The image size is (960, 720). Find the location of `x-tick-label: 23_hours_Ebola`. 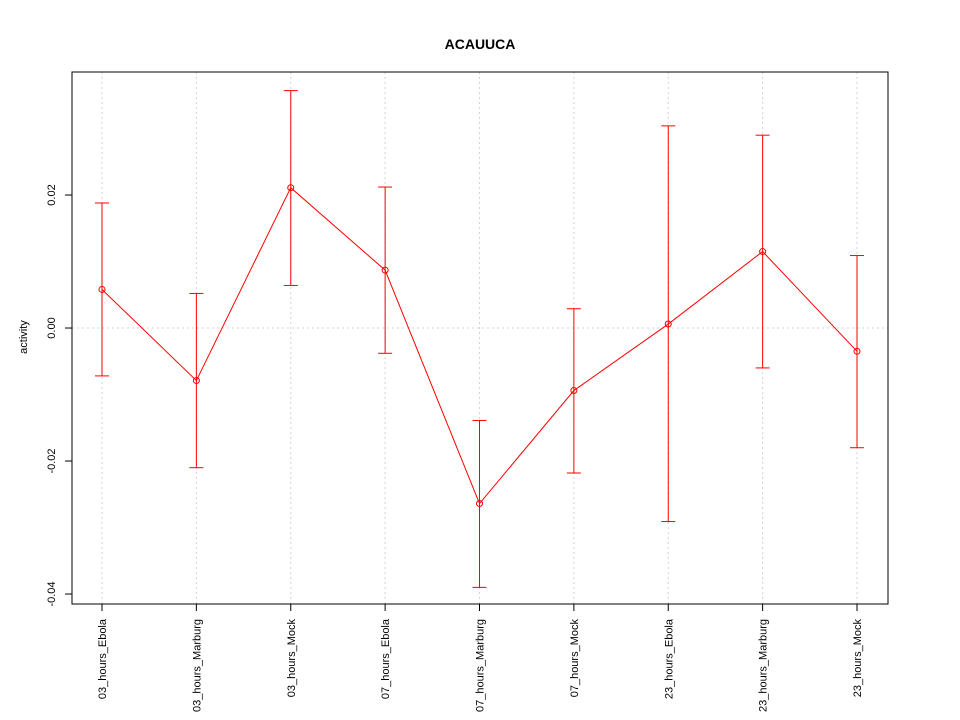

x-tick-label: 23_hours_Ebola is located at coordinates (669, 658).